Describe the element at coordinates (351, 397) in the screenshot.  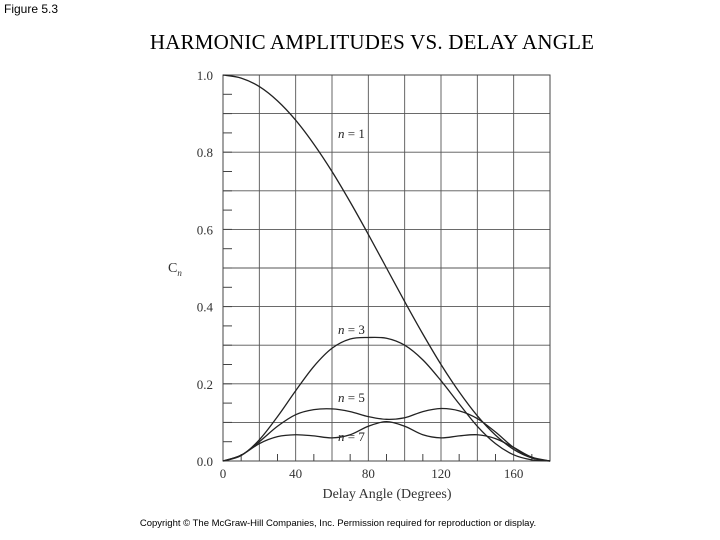
I see `series-label: n = 5` at that location.